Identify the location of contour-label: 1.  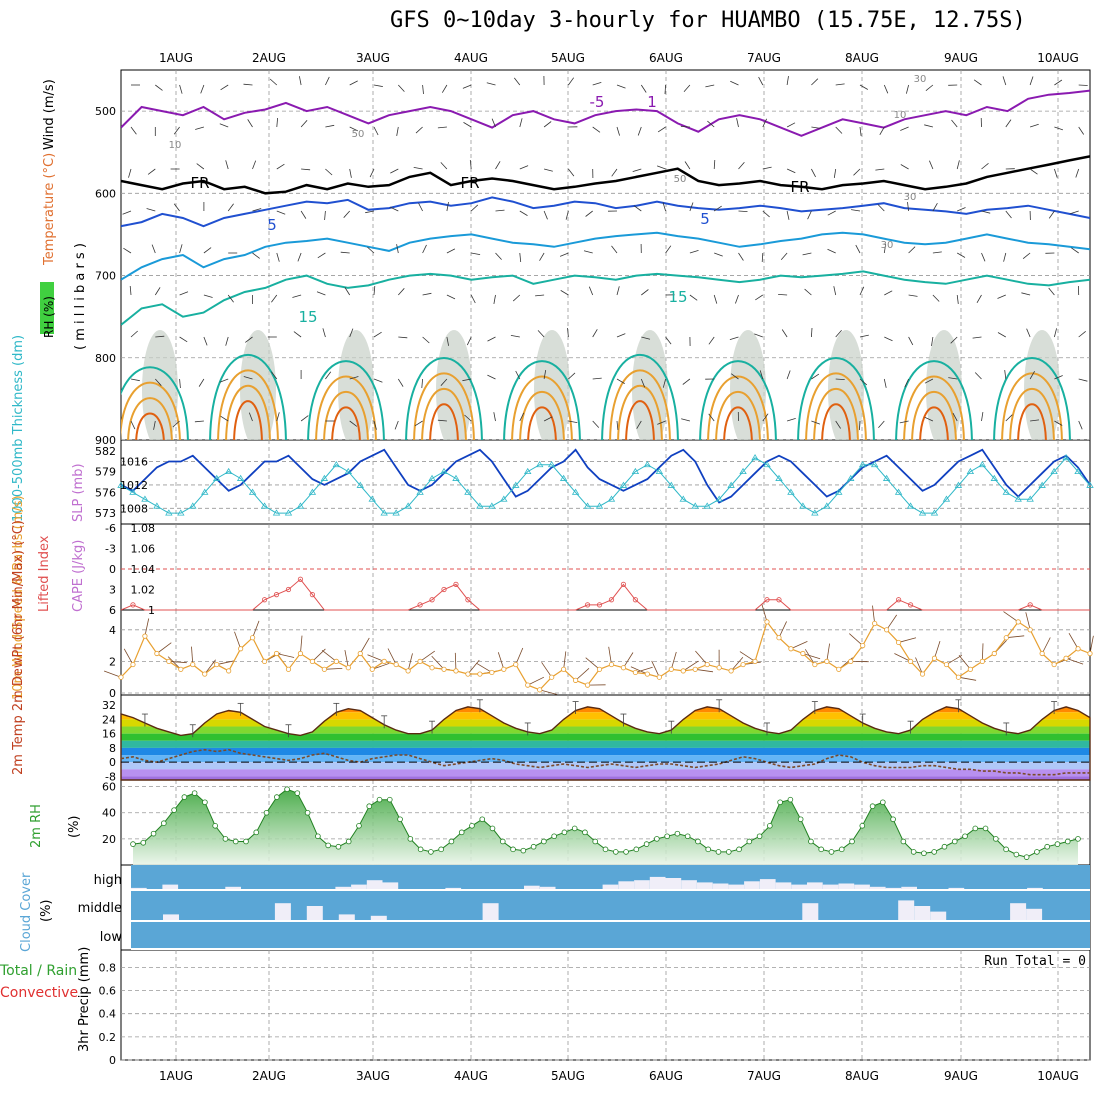
(652, 102).